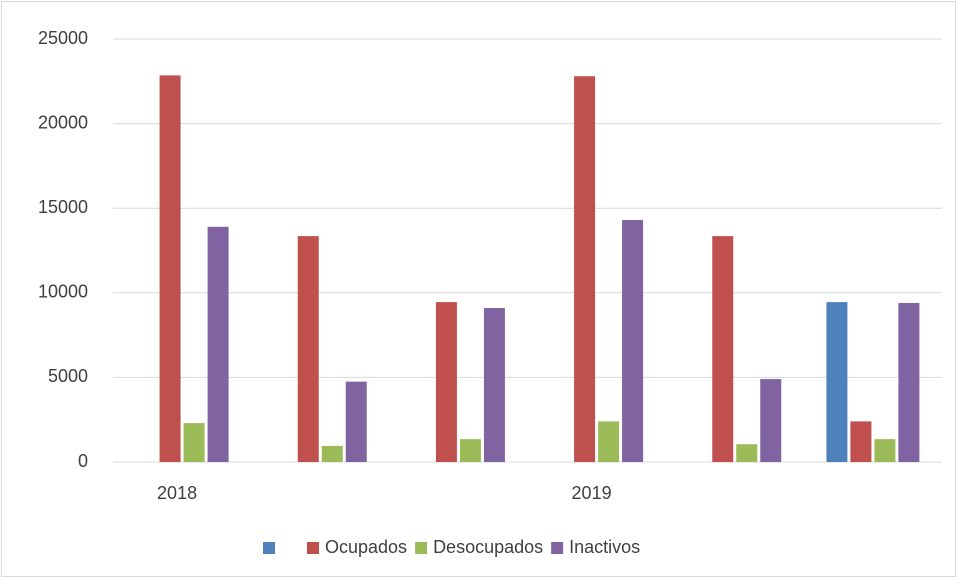  What do you see at coordinates (488, 547) in the screenshot?
I see `legend-label: Desocupados` at bounding box center [488, 547].